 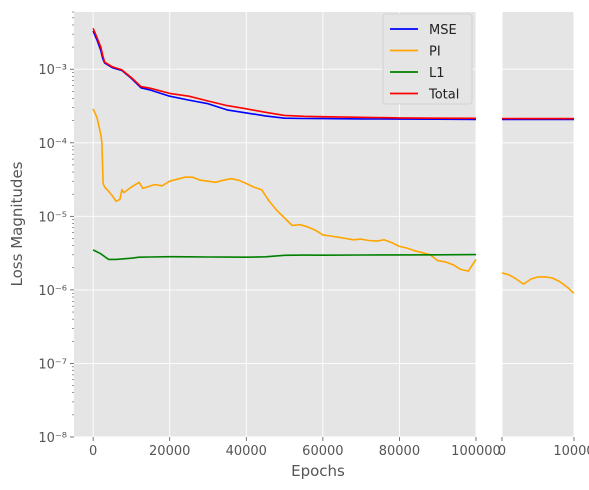 What do you see at coordinates (443, 95) in the screenshot?
I see `legend-label-total: Total` at bounding box center [443, 95].